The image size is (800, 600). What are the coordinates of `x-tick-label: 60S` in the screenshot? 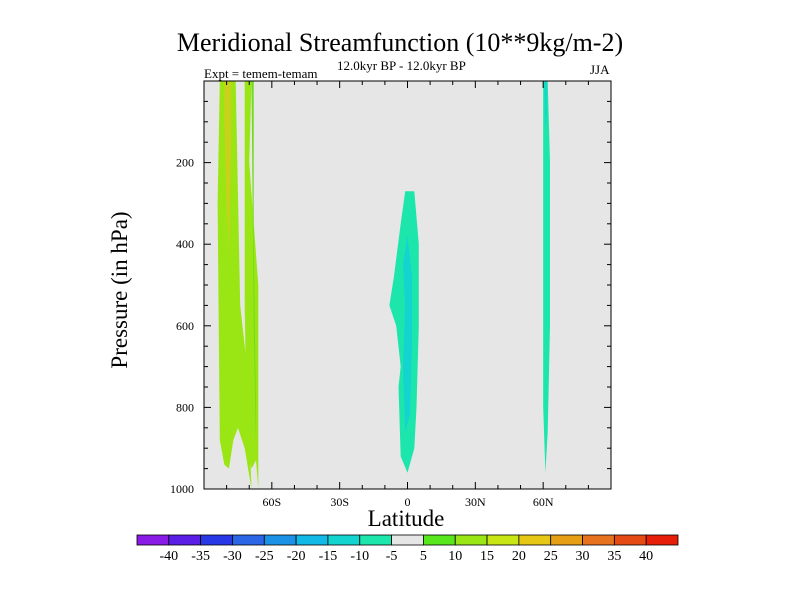 It's located at (271, 502).